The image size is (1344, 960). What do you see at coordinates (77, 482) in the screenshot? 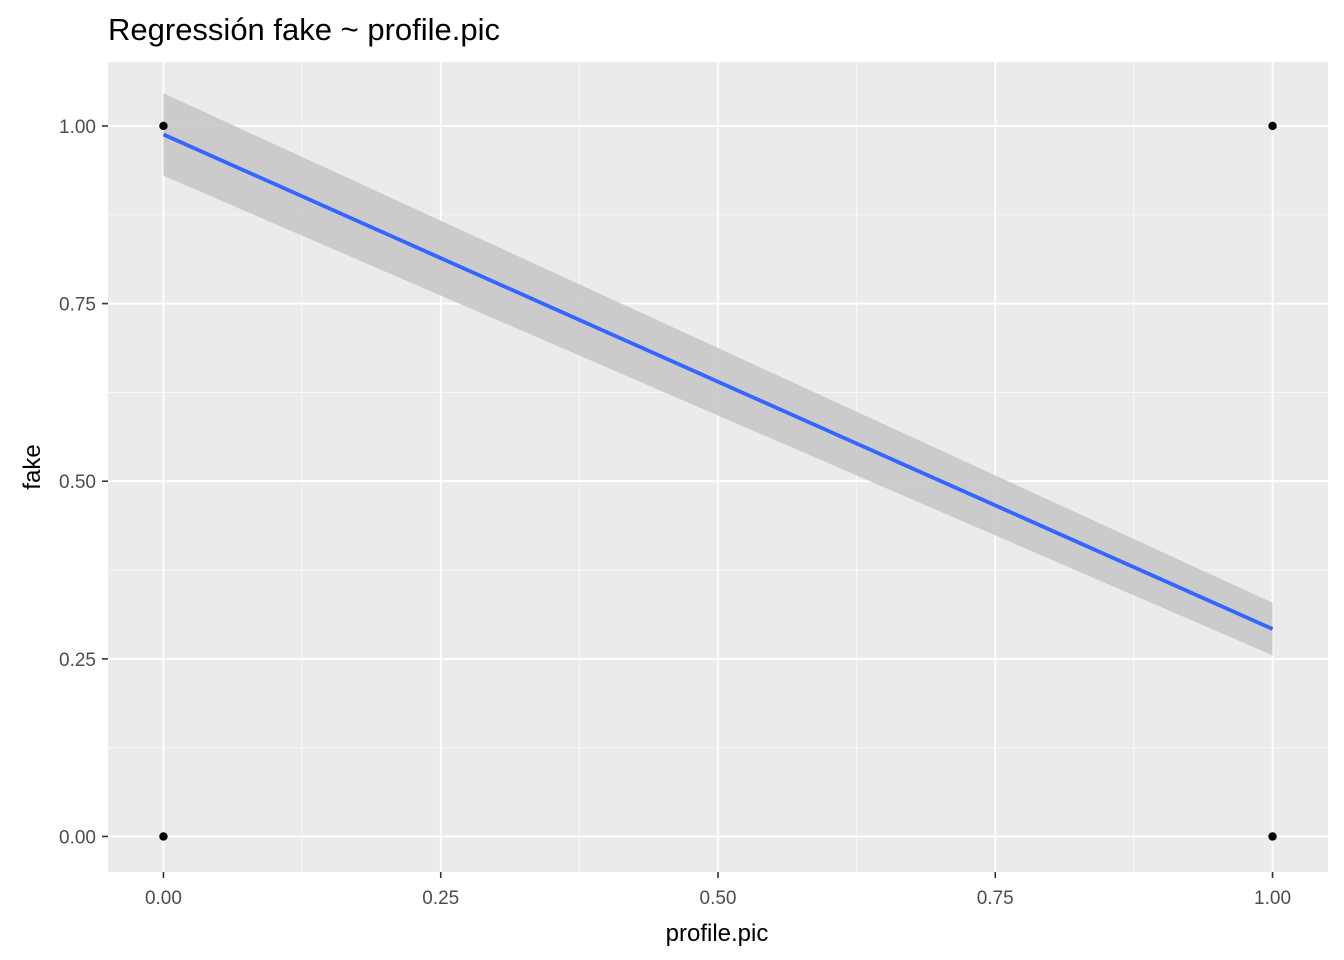
I see `y-tick-label: 0.50` at bounding box center [77, 482].